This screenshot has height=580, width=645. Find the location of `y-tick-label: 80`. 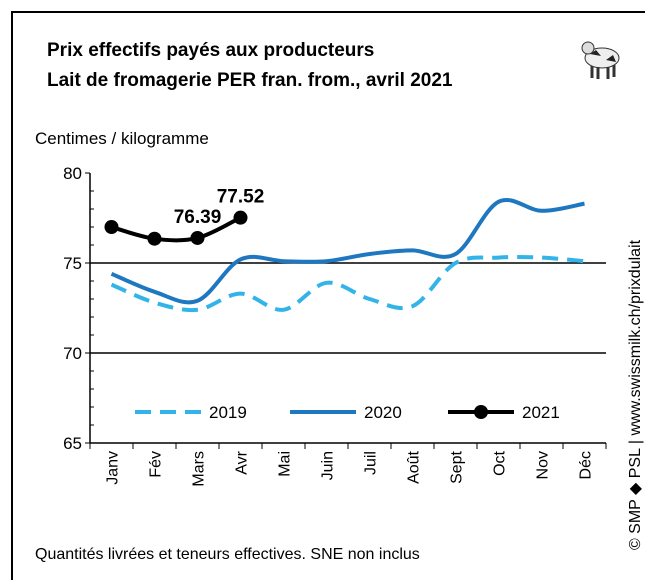

y-tick-label: 80 is located at coordinates (72, 173).